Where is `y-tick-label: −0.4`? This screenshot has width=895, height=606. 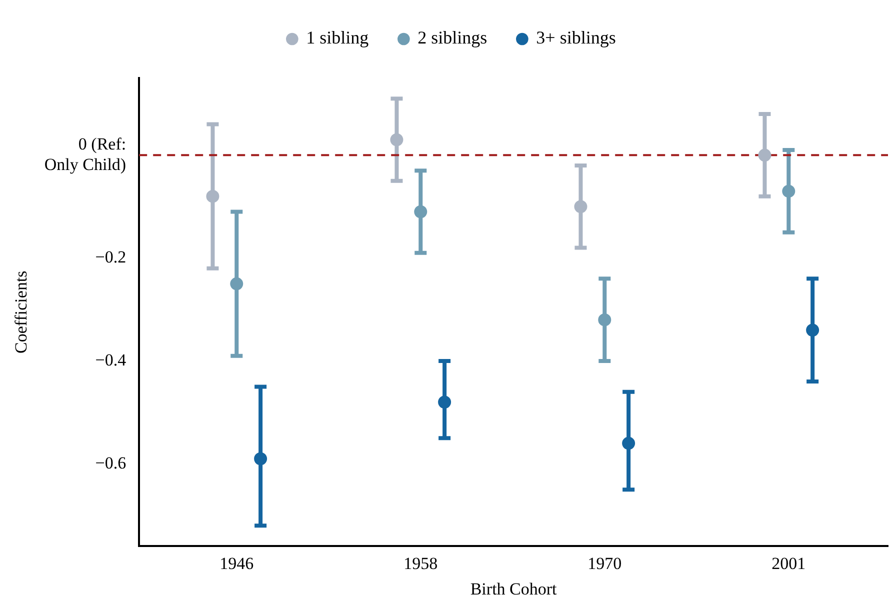 y-tick-label: −0.4 is located at coordinates (111, 360).